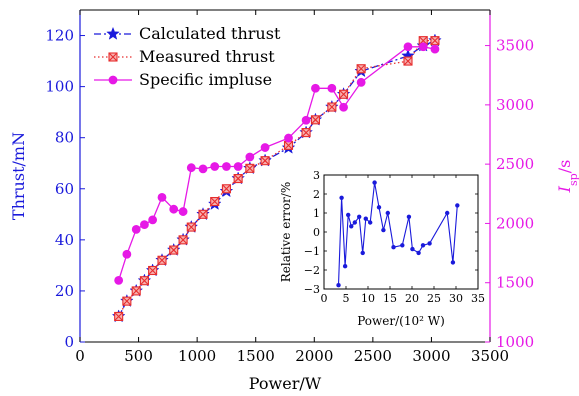 This screenshot has height=396, width=579. Describe the element at coordinates (368, 298) in the screenshot. I see `inset-x-tick-label: 10` at that location.